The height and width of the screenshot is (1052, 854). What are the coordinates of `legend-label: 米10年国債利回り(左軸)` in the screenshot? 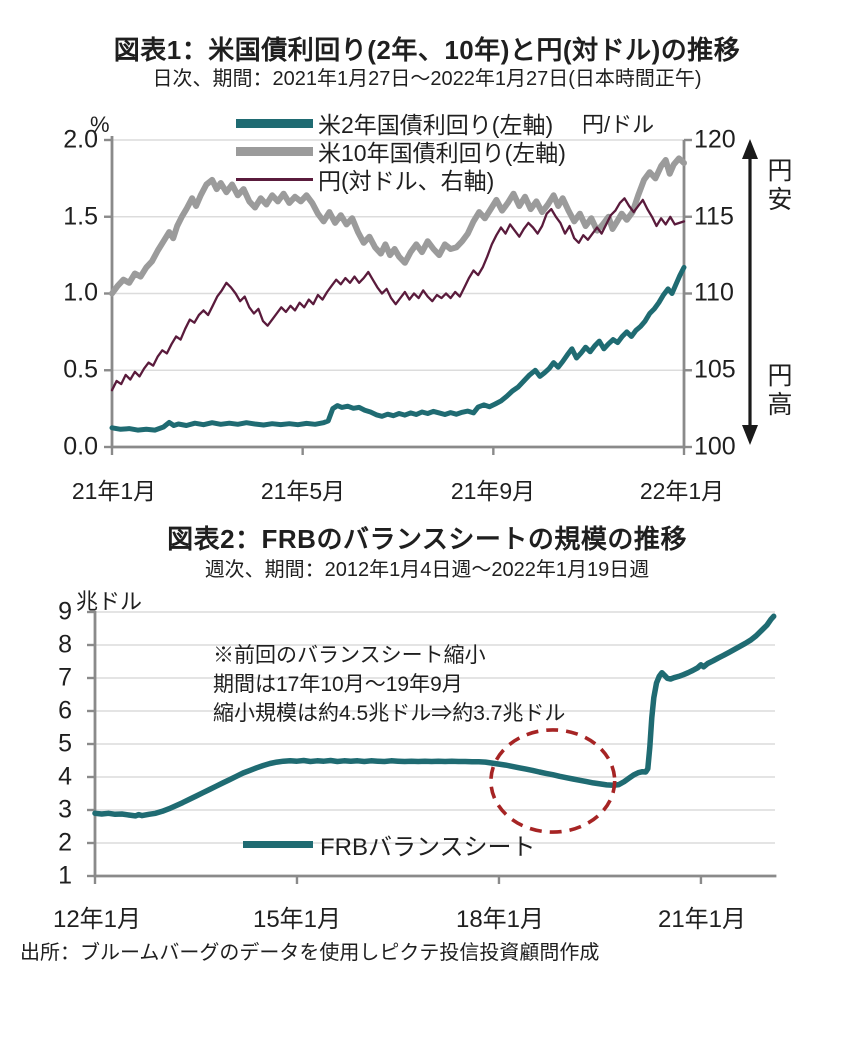 It's located at (442, 153).